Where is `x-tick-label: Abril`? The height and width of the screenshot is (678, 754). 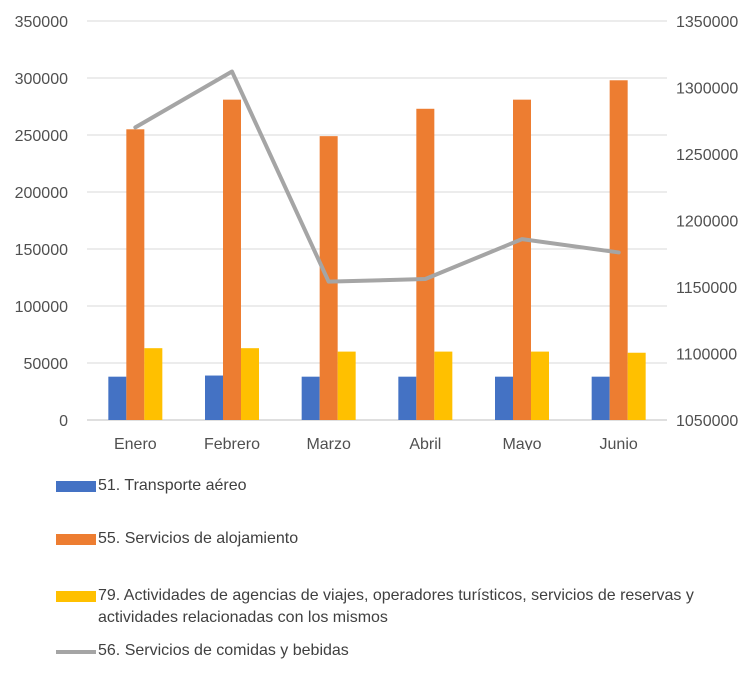
x-tick-label: Abril is located at coordinates (425, 443).